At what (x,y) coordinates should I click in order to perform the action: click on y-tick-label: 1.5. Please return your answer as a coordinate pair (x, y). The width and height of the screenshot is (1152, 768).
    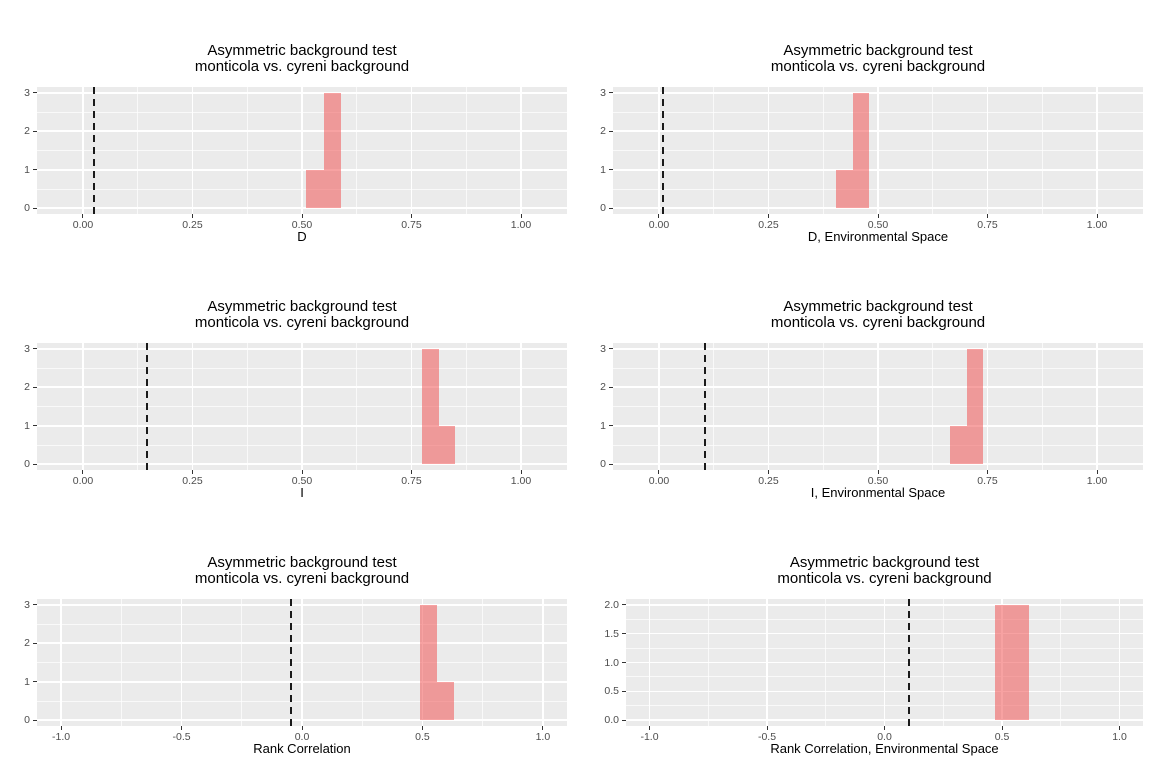
    Looking at the image, I should click on (611, 633).